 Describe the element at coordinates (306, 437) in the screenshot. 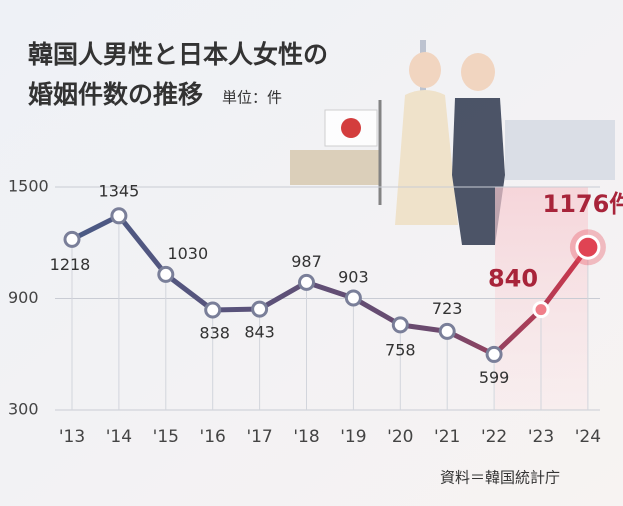

I see `x-tick-label: '18` at that location.